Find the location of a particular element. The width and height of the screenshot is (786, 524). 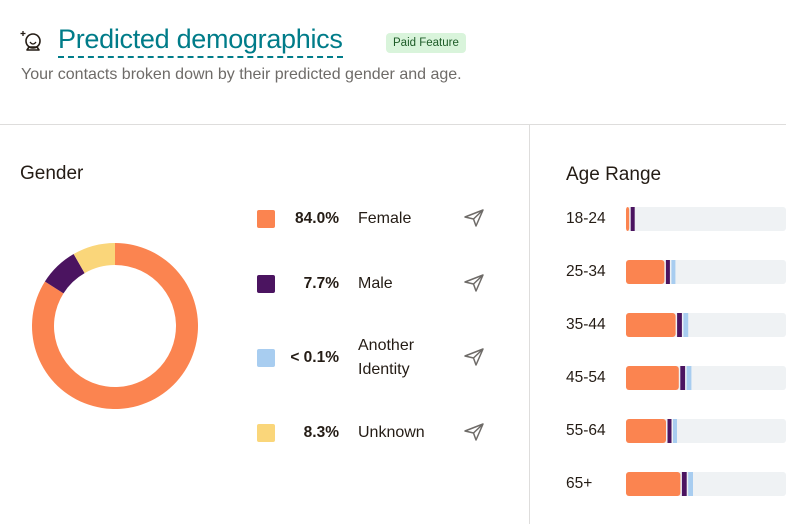

paid-feature-badge: Paid Feature is located at coordinates (426, 43).